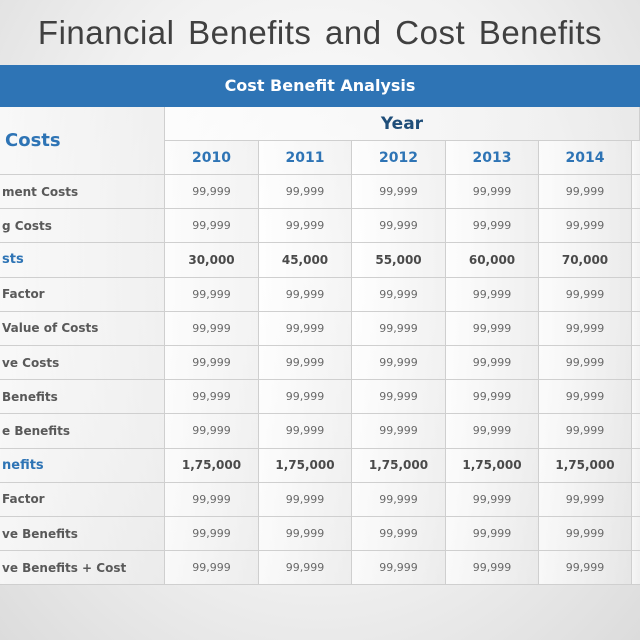 The image size is (640, 640). What do you see at coordinates (320, 32) in the screenshot?
I see `slide-title: Financial Benefits and Cost Benefits` at bounding box center [320, 32].